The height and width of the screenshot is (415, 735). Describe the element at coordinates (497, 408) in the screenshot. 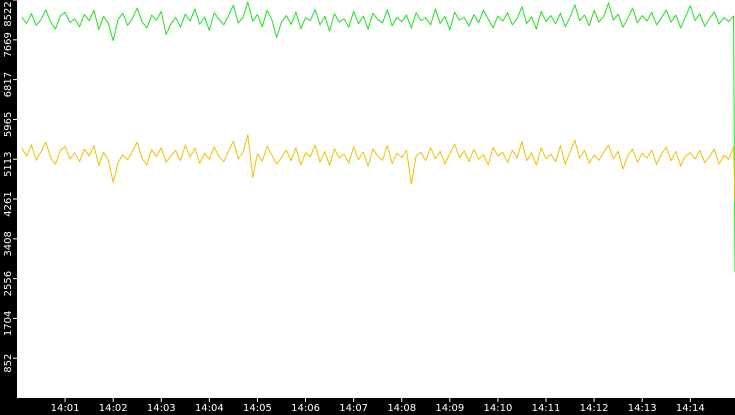

I see `x-tick-label: 14:10` at that location.